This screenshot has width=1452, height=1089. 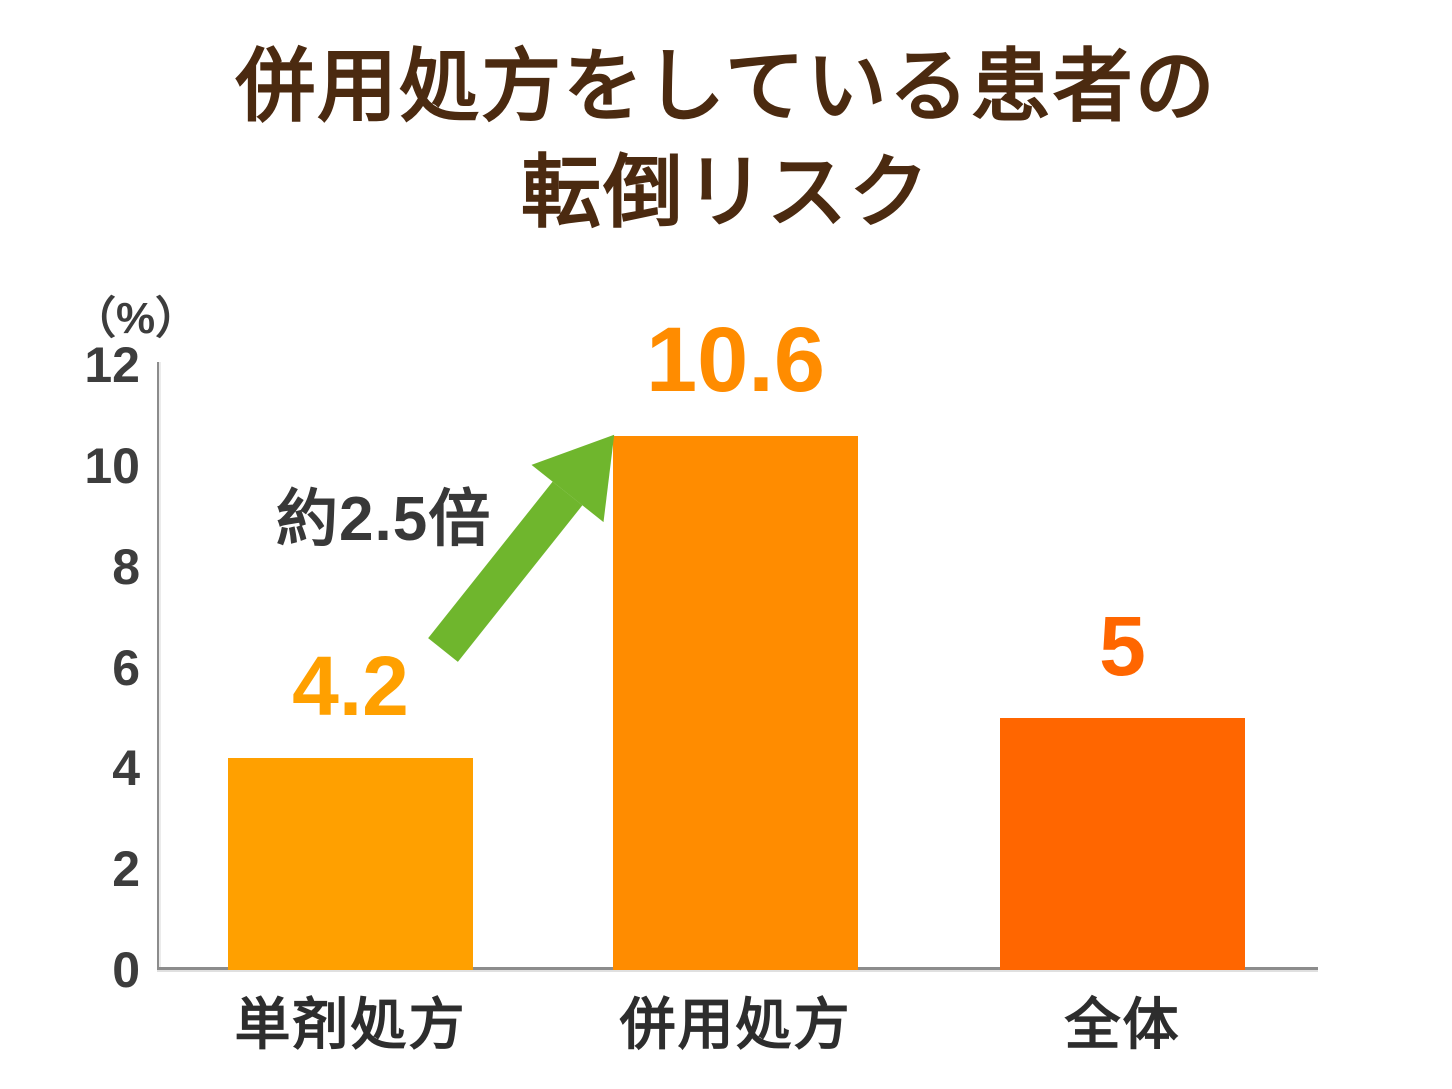 What do you see at coordinates (384, 519) in the screenshot?
I see `multiplier-annotation: 約2.5倍` at bounding box center [384, 519].